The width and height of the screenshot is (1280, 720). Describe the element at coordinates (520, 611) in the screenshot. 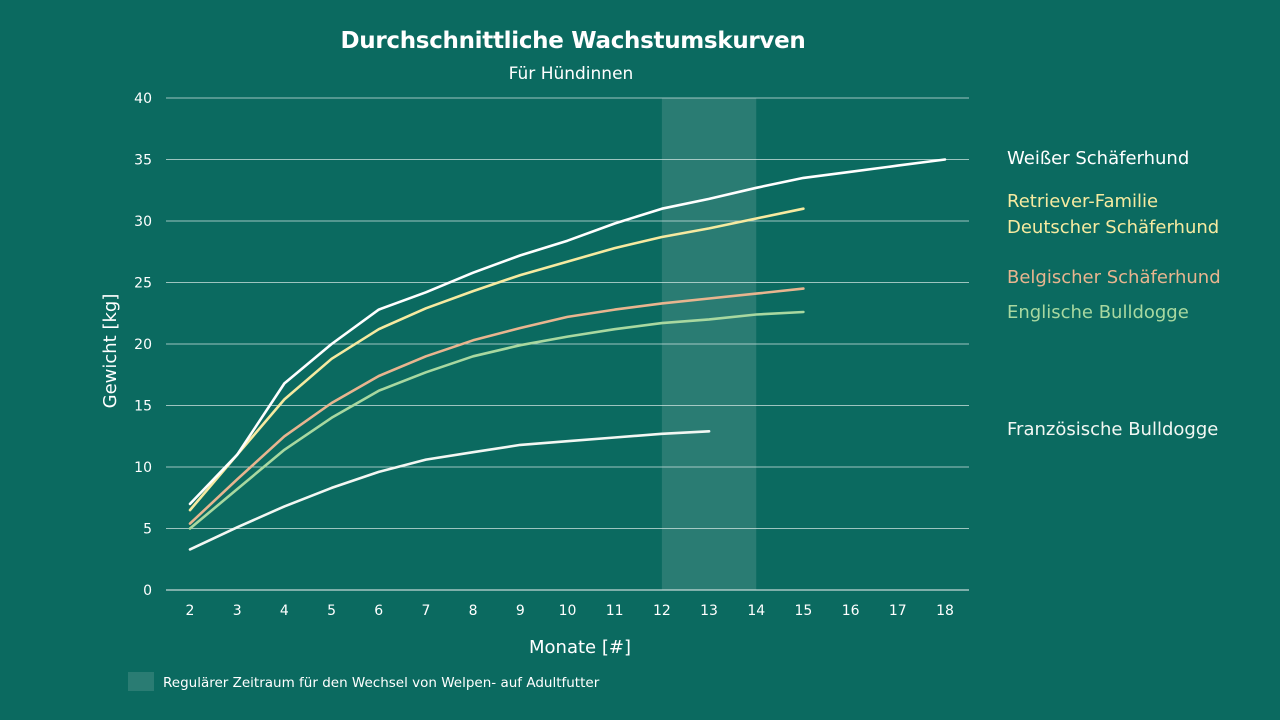

I see `x-tick-label: 9` at that location.